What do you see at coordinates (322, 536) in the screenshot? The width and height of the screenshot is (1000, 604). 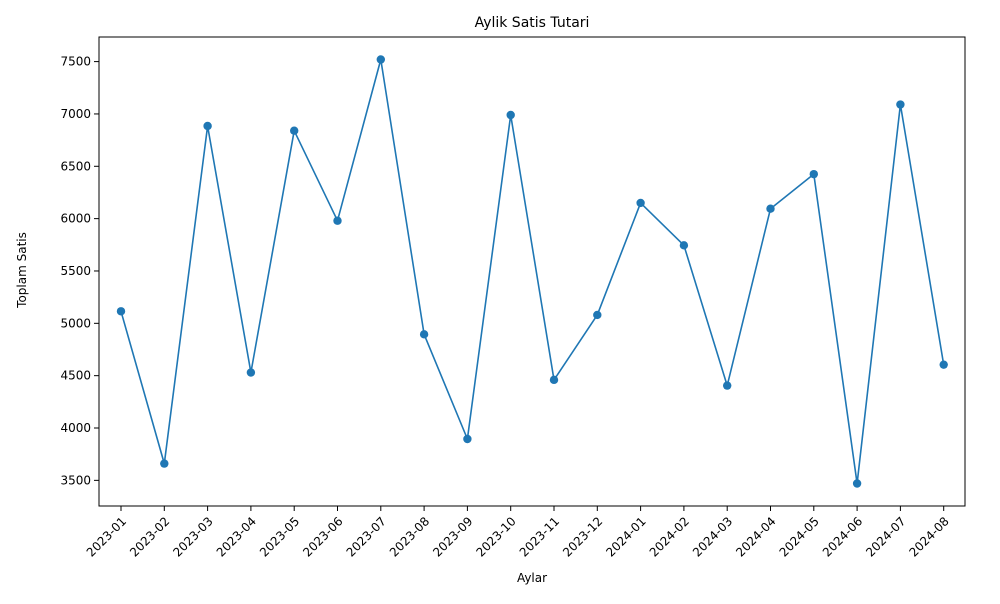 I see `x-tick-label: 2023-06` at bounding box center [322, 536].